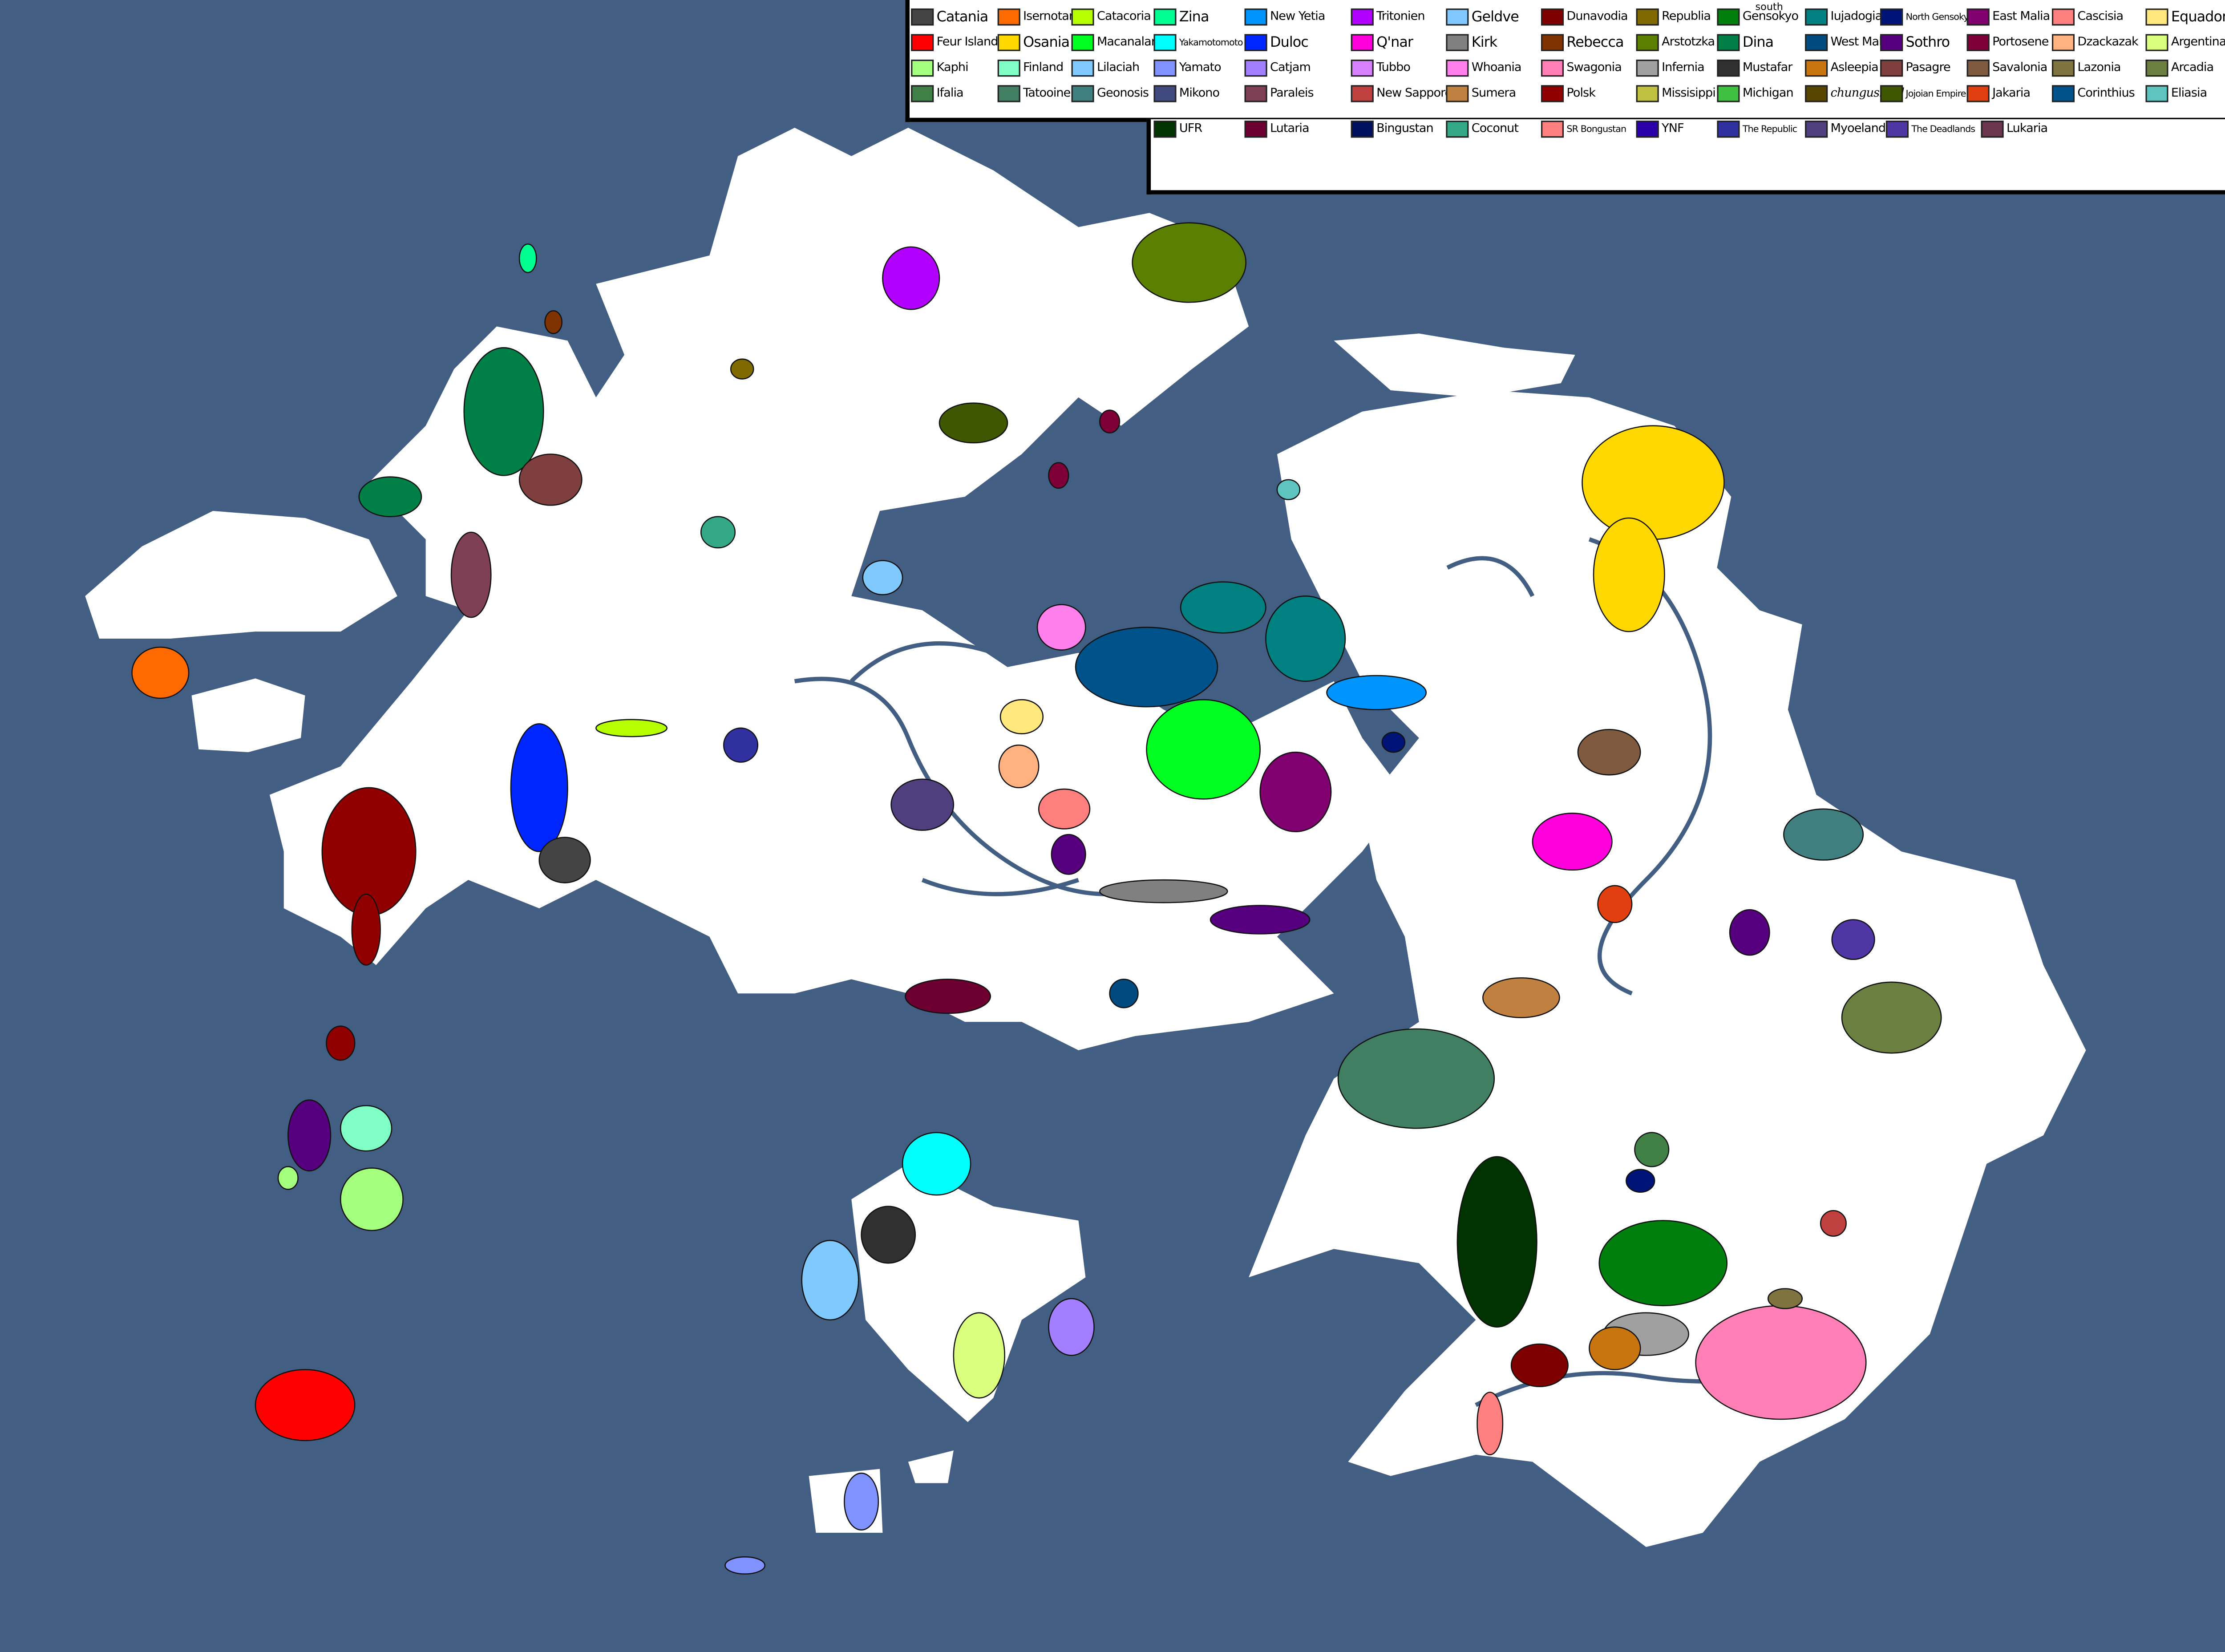 The width and height of the screenshot is (2225, 1652). I want to click on territory-gensokyo, so click(1663, 1263).